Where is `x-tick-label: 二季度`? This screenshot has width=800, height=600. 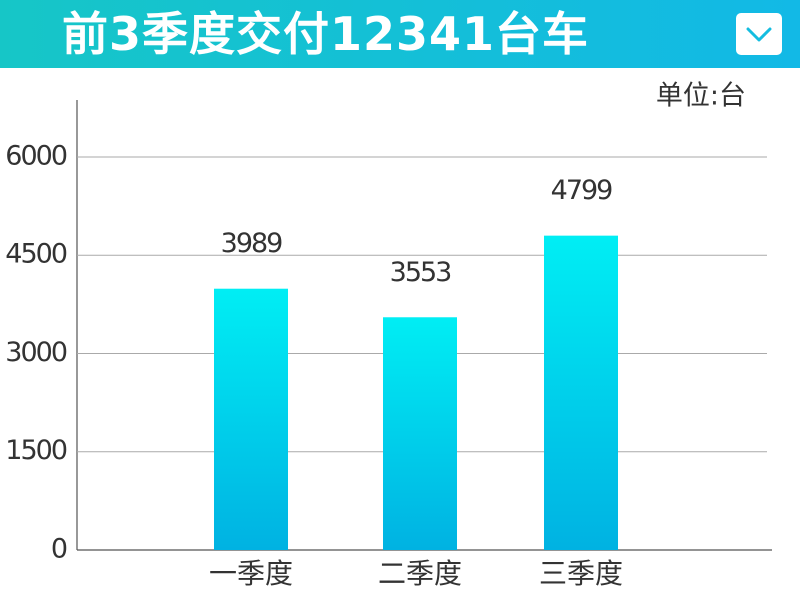
x-tick-label: 二季度 is located at coordinates (420, 573).